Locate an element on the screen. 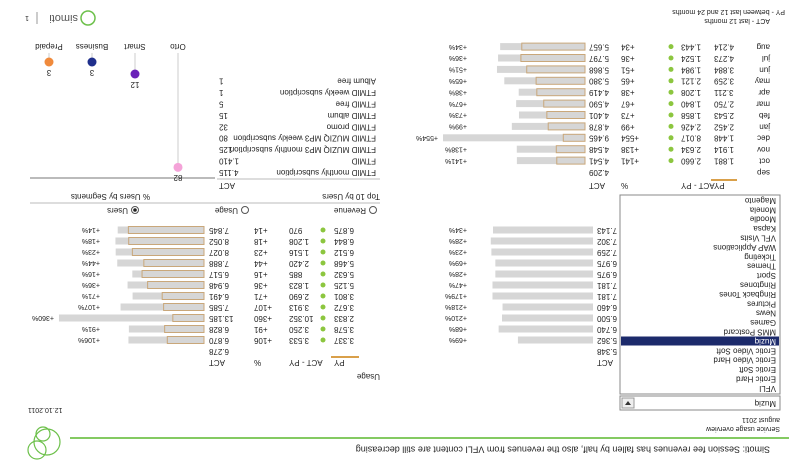 This screenshot has height=464, width=789. list-item: Pictures is located at coordinates (761, 303).